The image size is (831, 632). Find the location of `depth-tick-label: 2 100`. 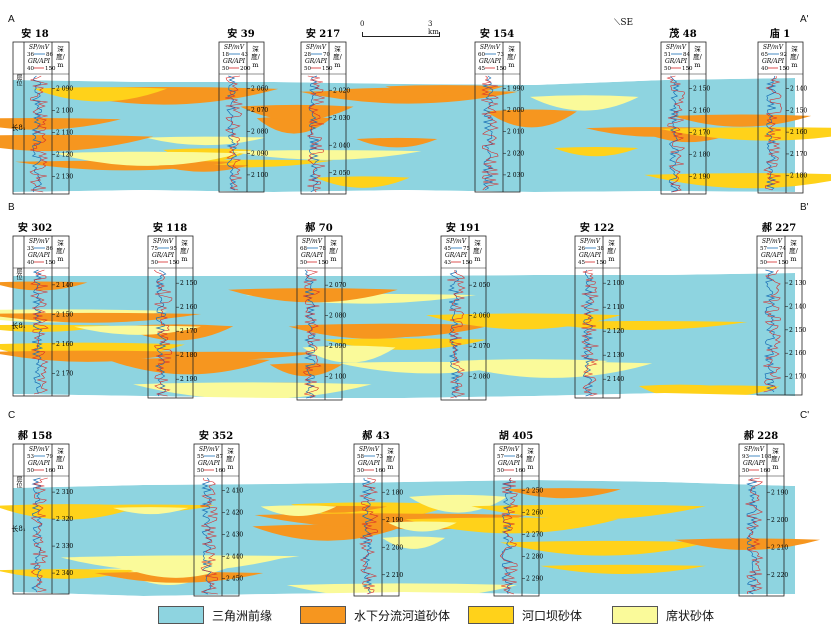

depth-tick-label: 2 100 is located at coordinates (337, 377).